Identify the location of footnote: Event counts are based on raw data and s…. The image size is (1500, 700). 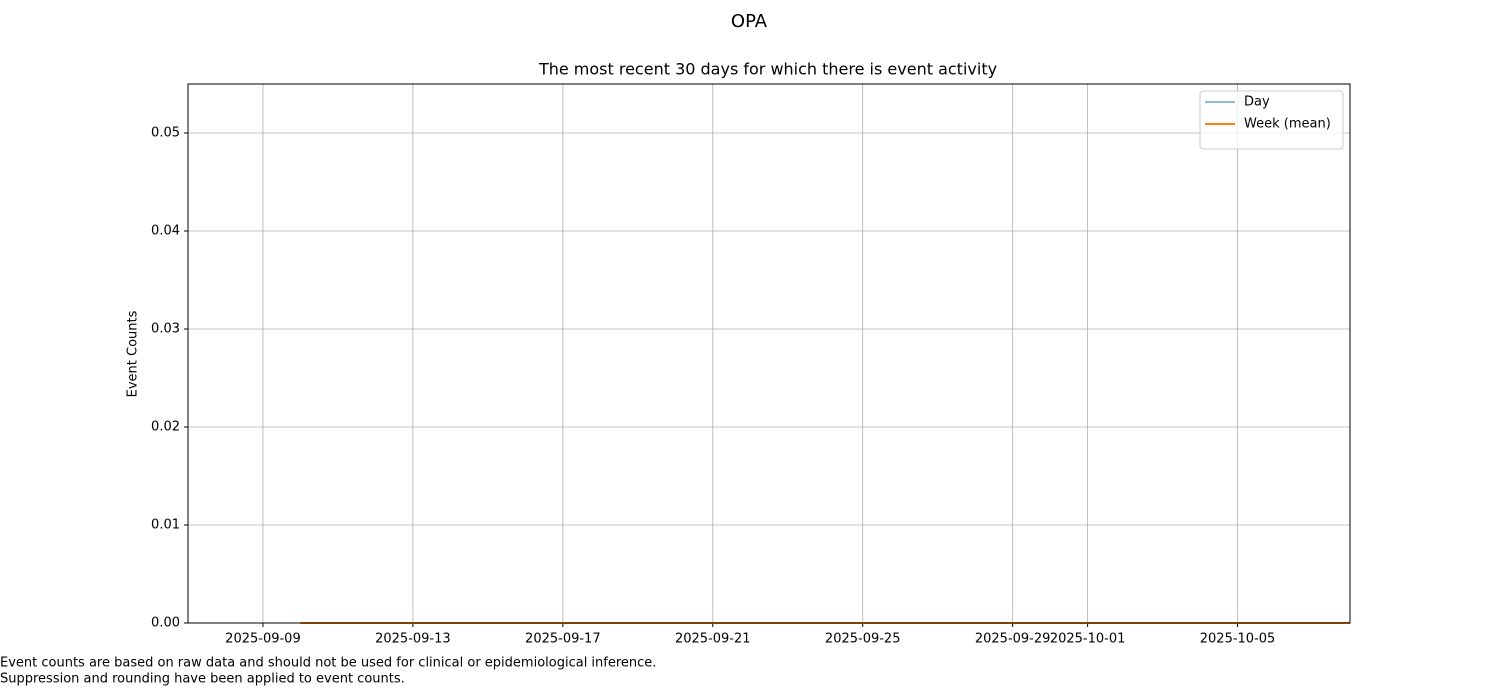
(328, 663).